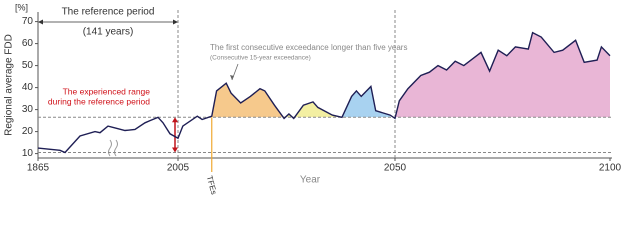 This screenshot has height=240, width=624. What do you see at coordinates (502, 75) in the screenshot?
I see `exceedance-area` at bounding box center [502, 75].